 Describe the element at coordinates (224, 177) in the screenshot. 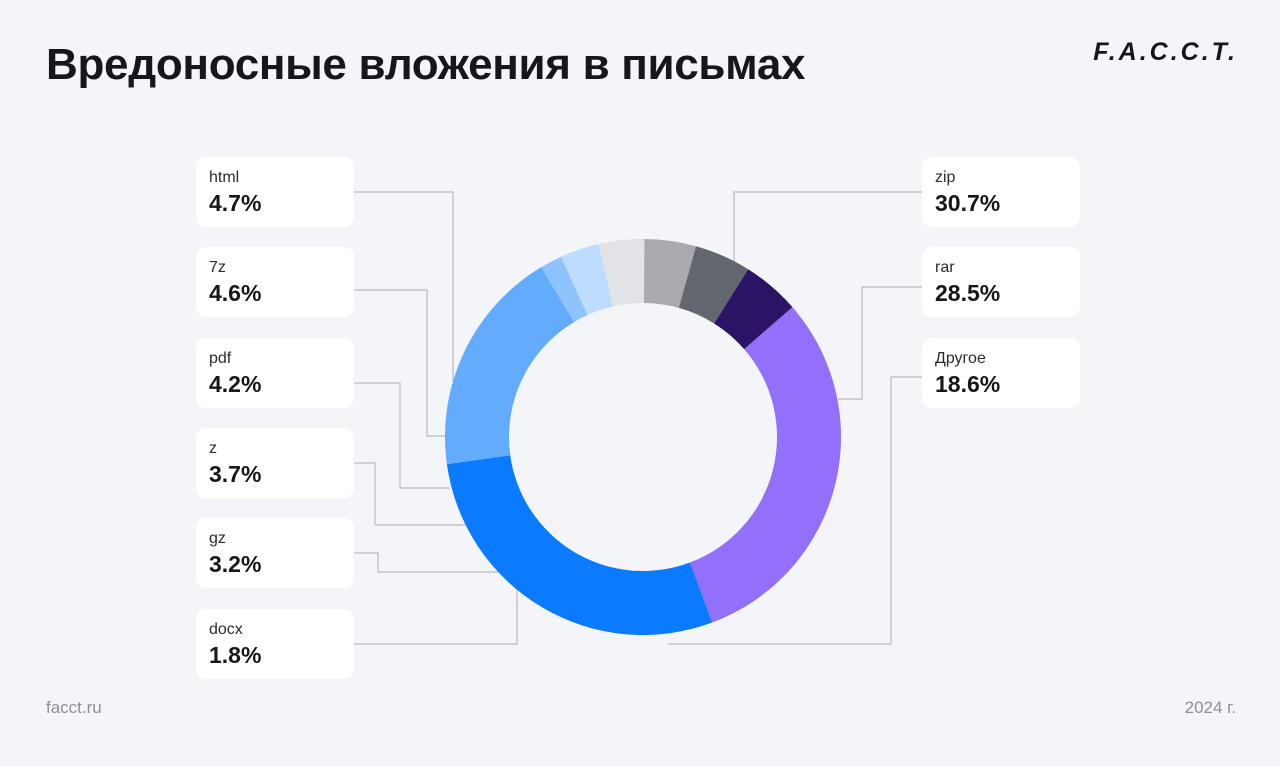

I see `legend-label: html` at that location.